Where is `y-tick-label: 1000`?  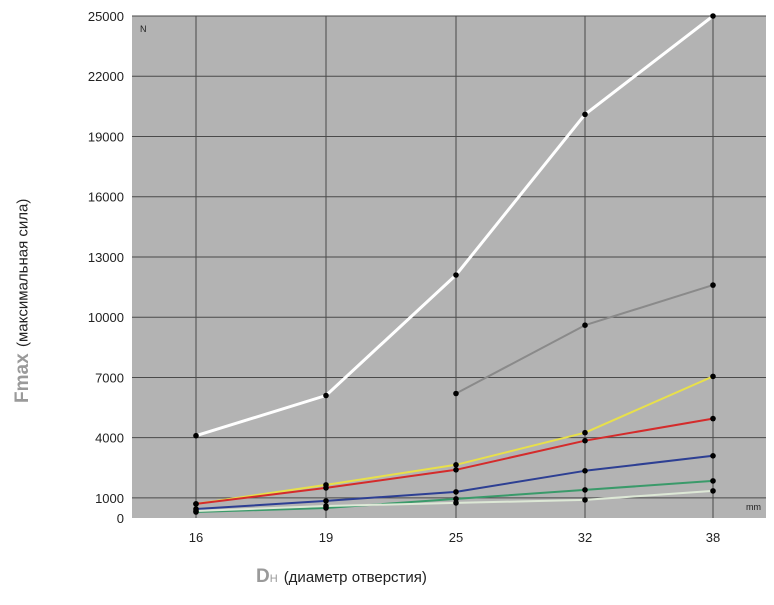
y-tick-label: 1000 is located at coordinates (109, 498).